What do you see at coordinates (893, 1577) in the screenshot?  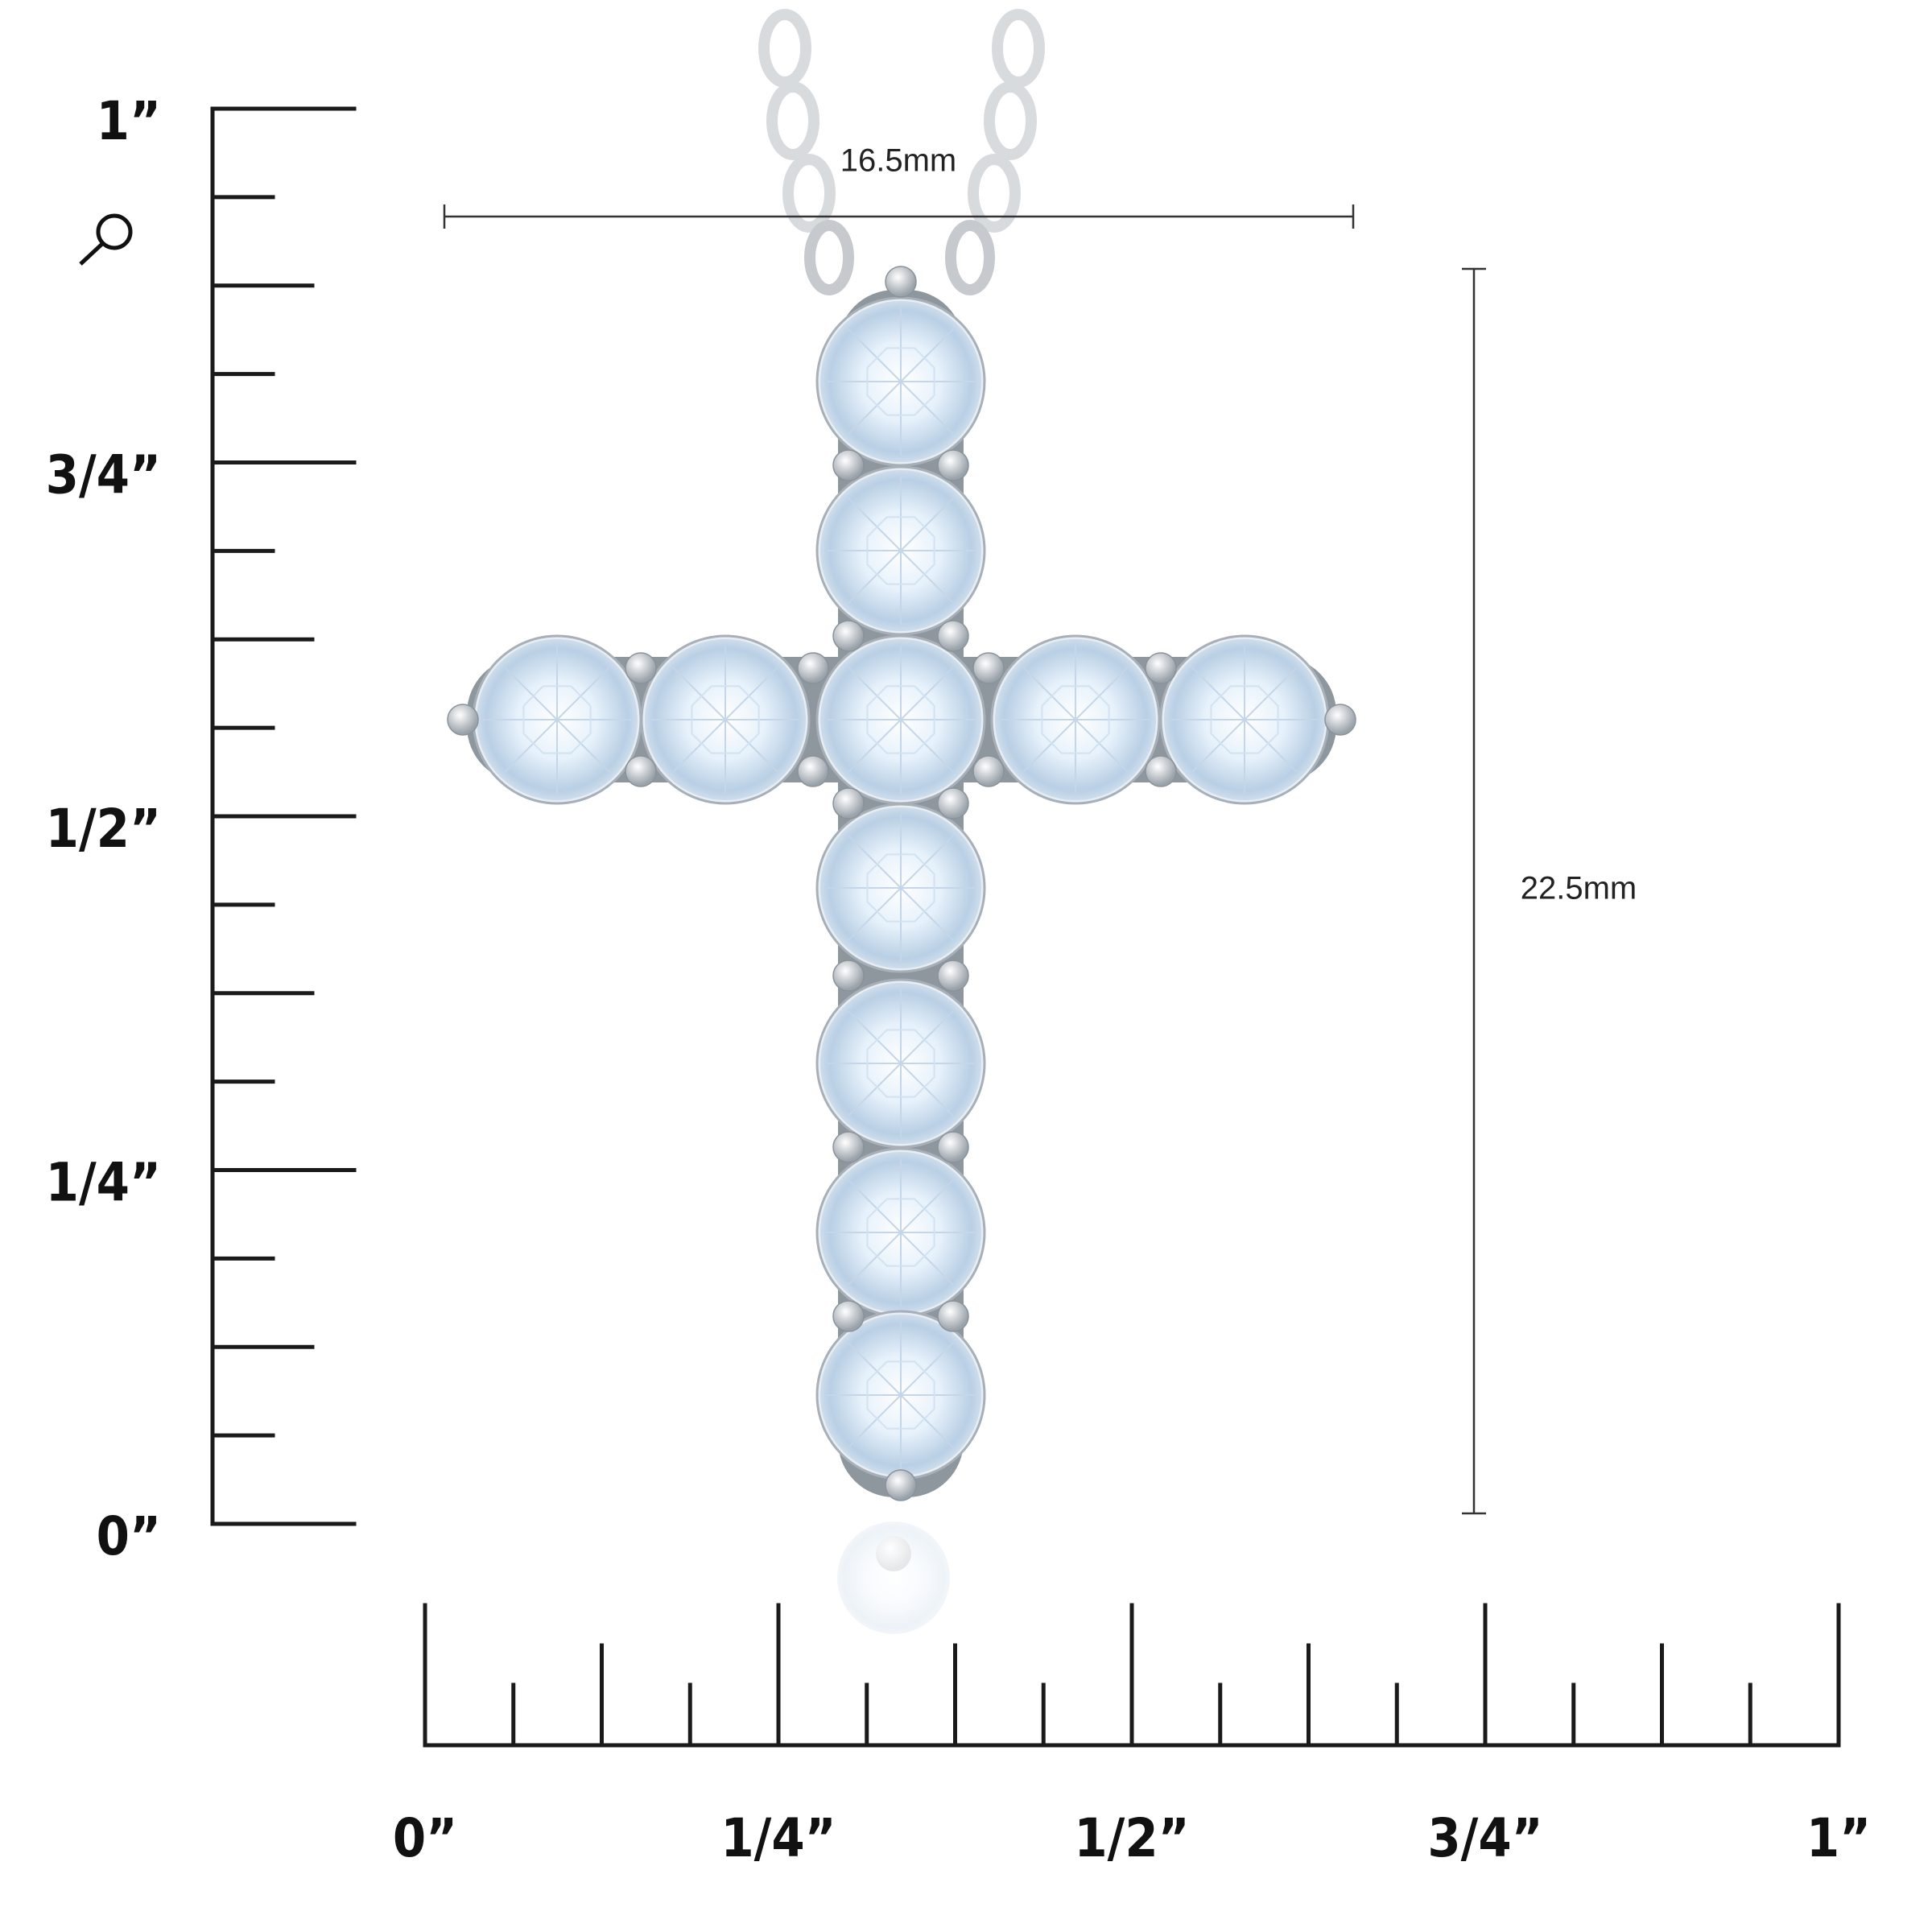 I see `reflection` at bounding box center [893, 1577].